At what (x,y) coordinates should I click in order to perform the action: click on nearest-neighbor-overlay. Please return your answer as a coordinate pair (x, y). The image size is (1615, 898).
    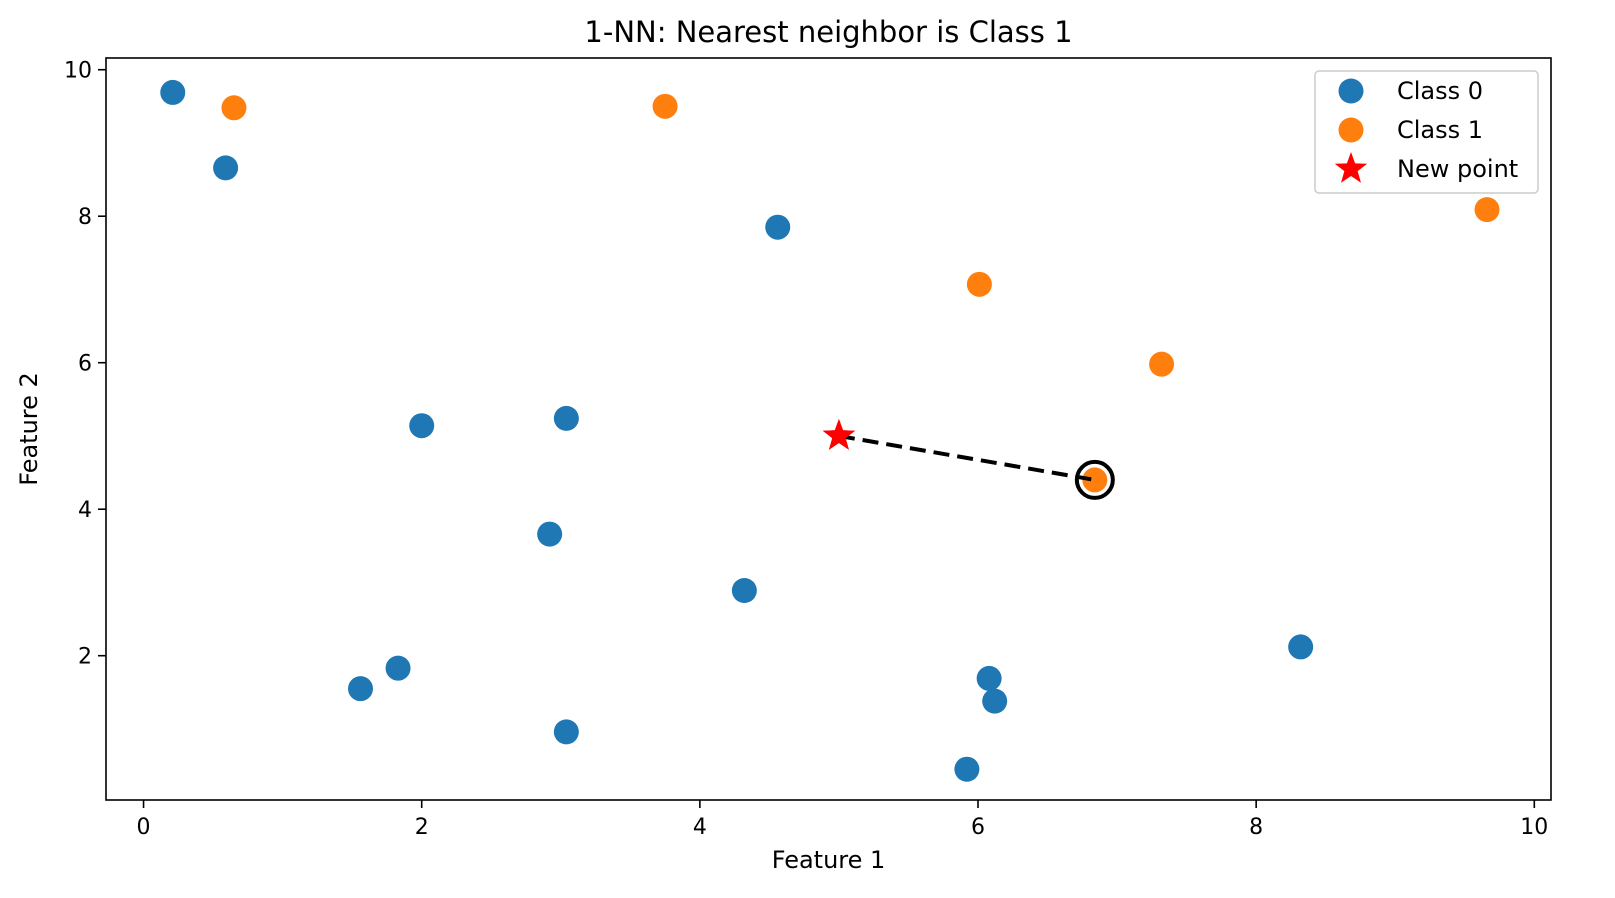
    Looking at the image, I should click on (968, 459).